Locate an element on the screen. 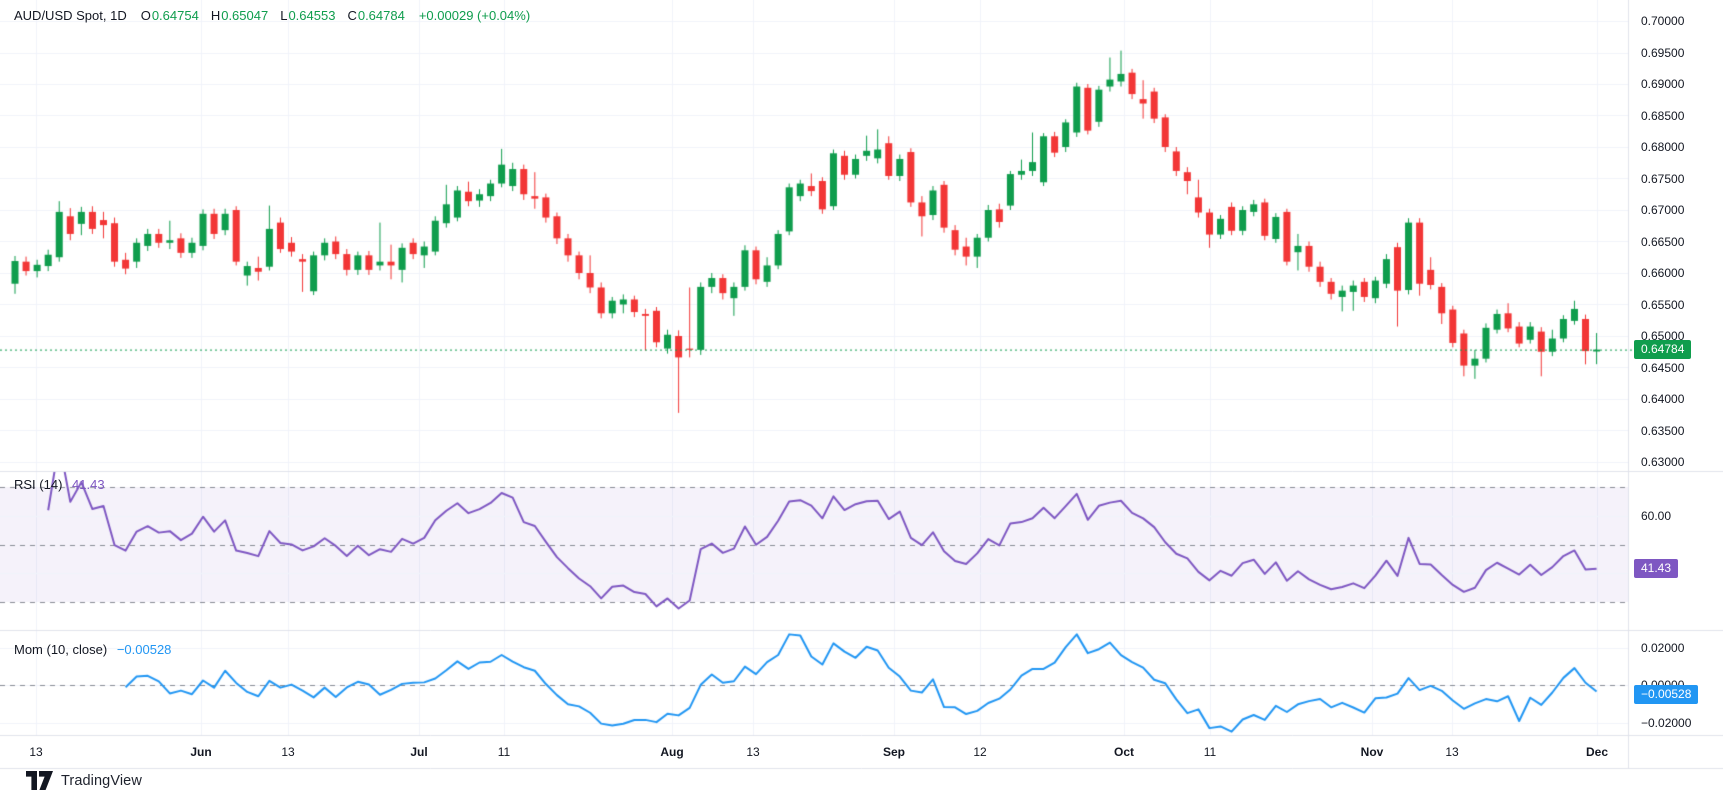  price-axis-tick: 0.65500 is located at coordinates (1663, 304).